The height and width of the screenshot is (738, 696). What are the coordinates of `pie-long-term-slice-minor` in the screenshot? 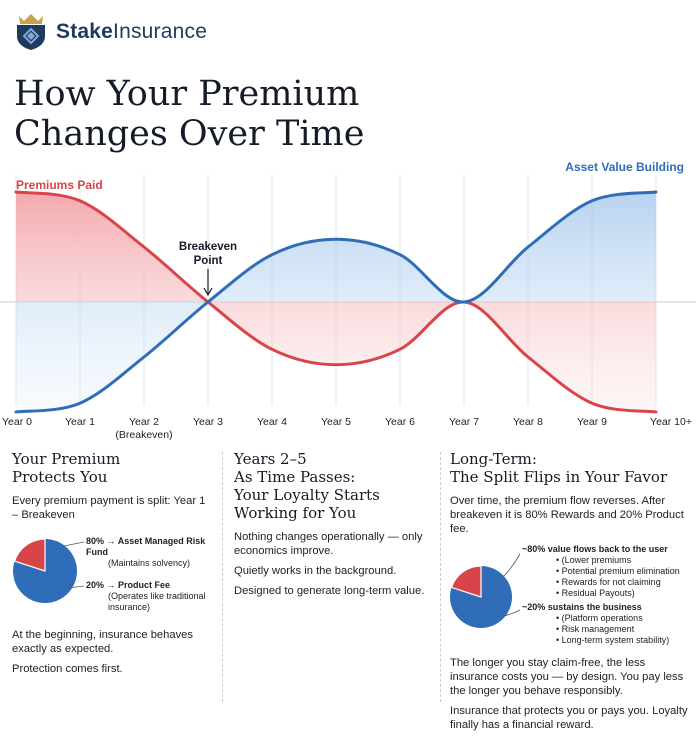 It's located at (466, 581).